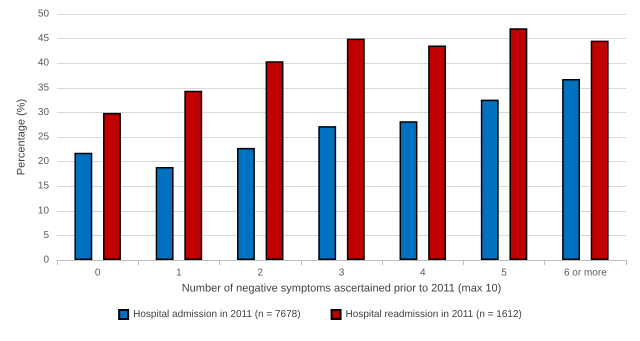 This screenshot has width=640, height=341. Describe the element at coordinates (217, 314) in the screenshot. I see `legend-label: Hospital admission in 2011 (n = 7678)` at that location.